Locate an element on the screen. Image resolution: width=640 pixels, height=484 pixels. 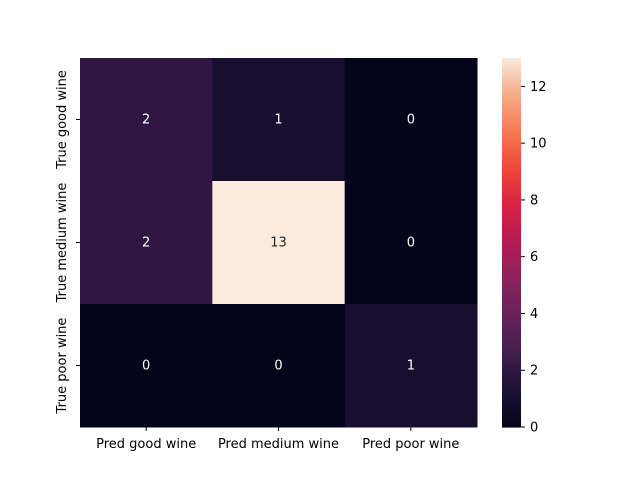
cell-value-r1-c0: 2 is located at coordinates (146, 243).